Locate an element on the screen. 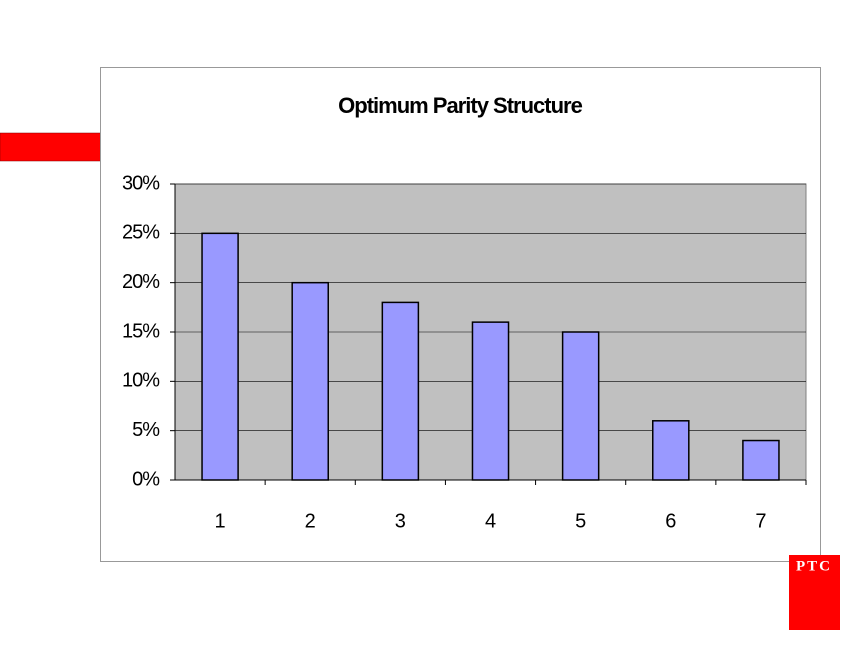  accent-bar is located at coordinates (51, 147).